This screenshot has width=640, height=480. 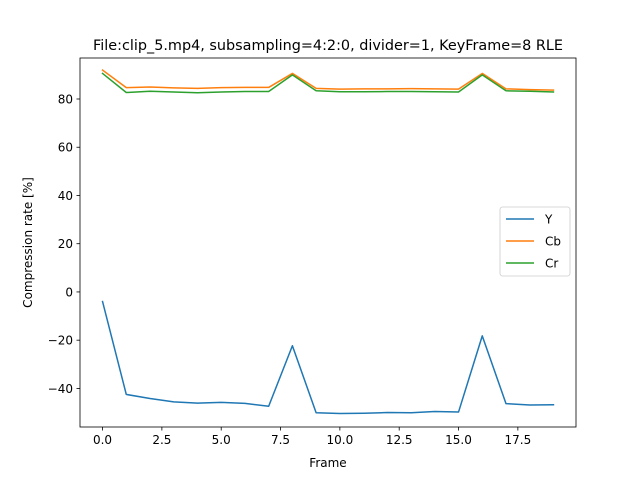 I want to click on y-tick-label: 20, so click(x=65, y=244).